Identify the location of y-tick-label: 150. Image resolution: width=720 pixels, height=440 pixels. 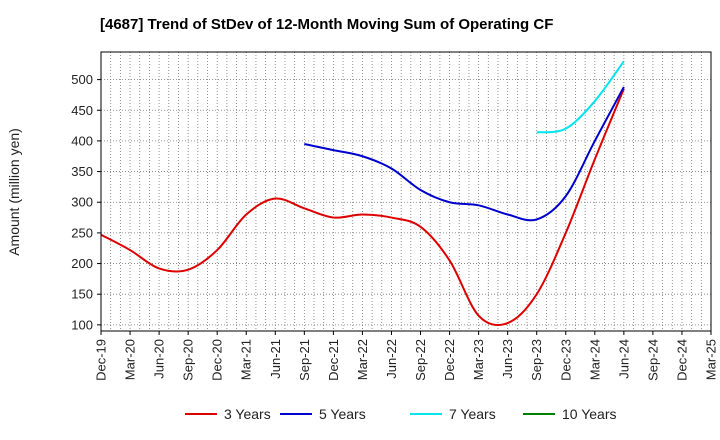
(82, 294).